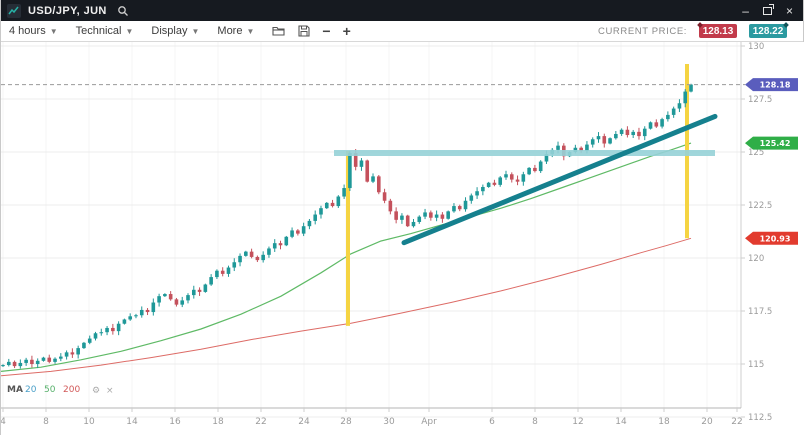 This screenshot has height=435, width=804. I want to click on display-dropdown: Display ▼, so click(175, 31).